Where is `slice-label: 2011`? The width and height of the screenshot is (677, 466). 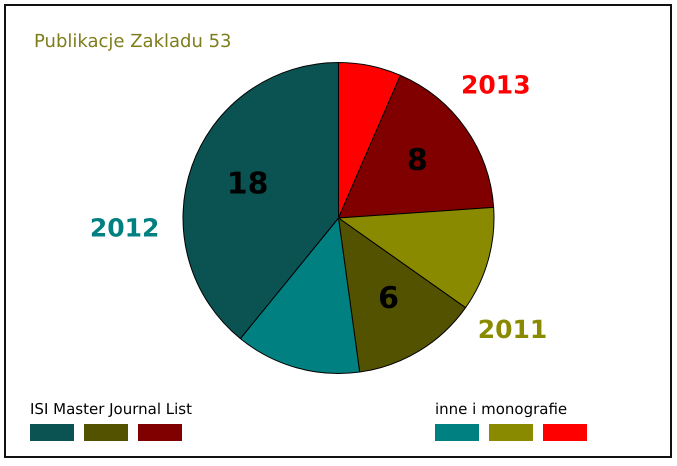
slice-label: 2011 is located at coordinates (513, 329).